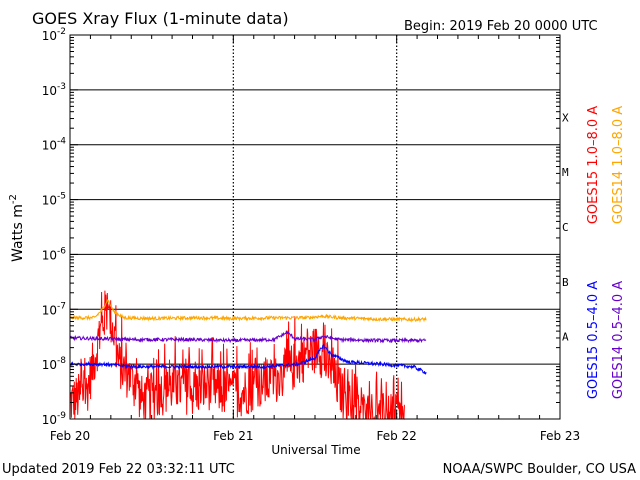 The width and height of the screenshot is (640, 480). What do you see at coordinates (54, 254) in the screenshot?
I see `y-tick-label: 10⁻⁶` at bounding box center [54, 254].